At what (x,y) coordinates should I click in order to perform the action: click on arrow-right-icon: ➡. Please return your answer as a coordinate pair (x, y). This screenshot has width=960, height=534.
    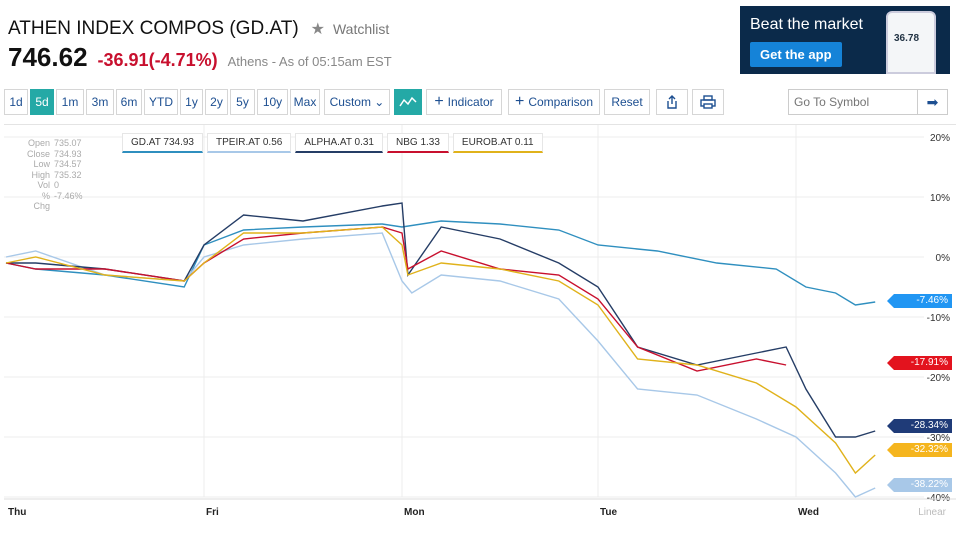
    Looking at the image, I should click on (932, 102).